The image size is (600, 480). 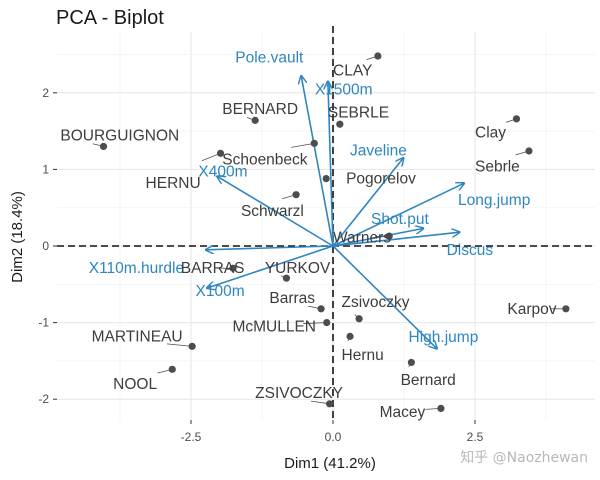 What do you see at coordinates (43, 399) in the screenshot?
I see `y-tick-label: -2` at bounding box center [43, 399].